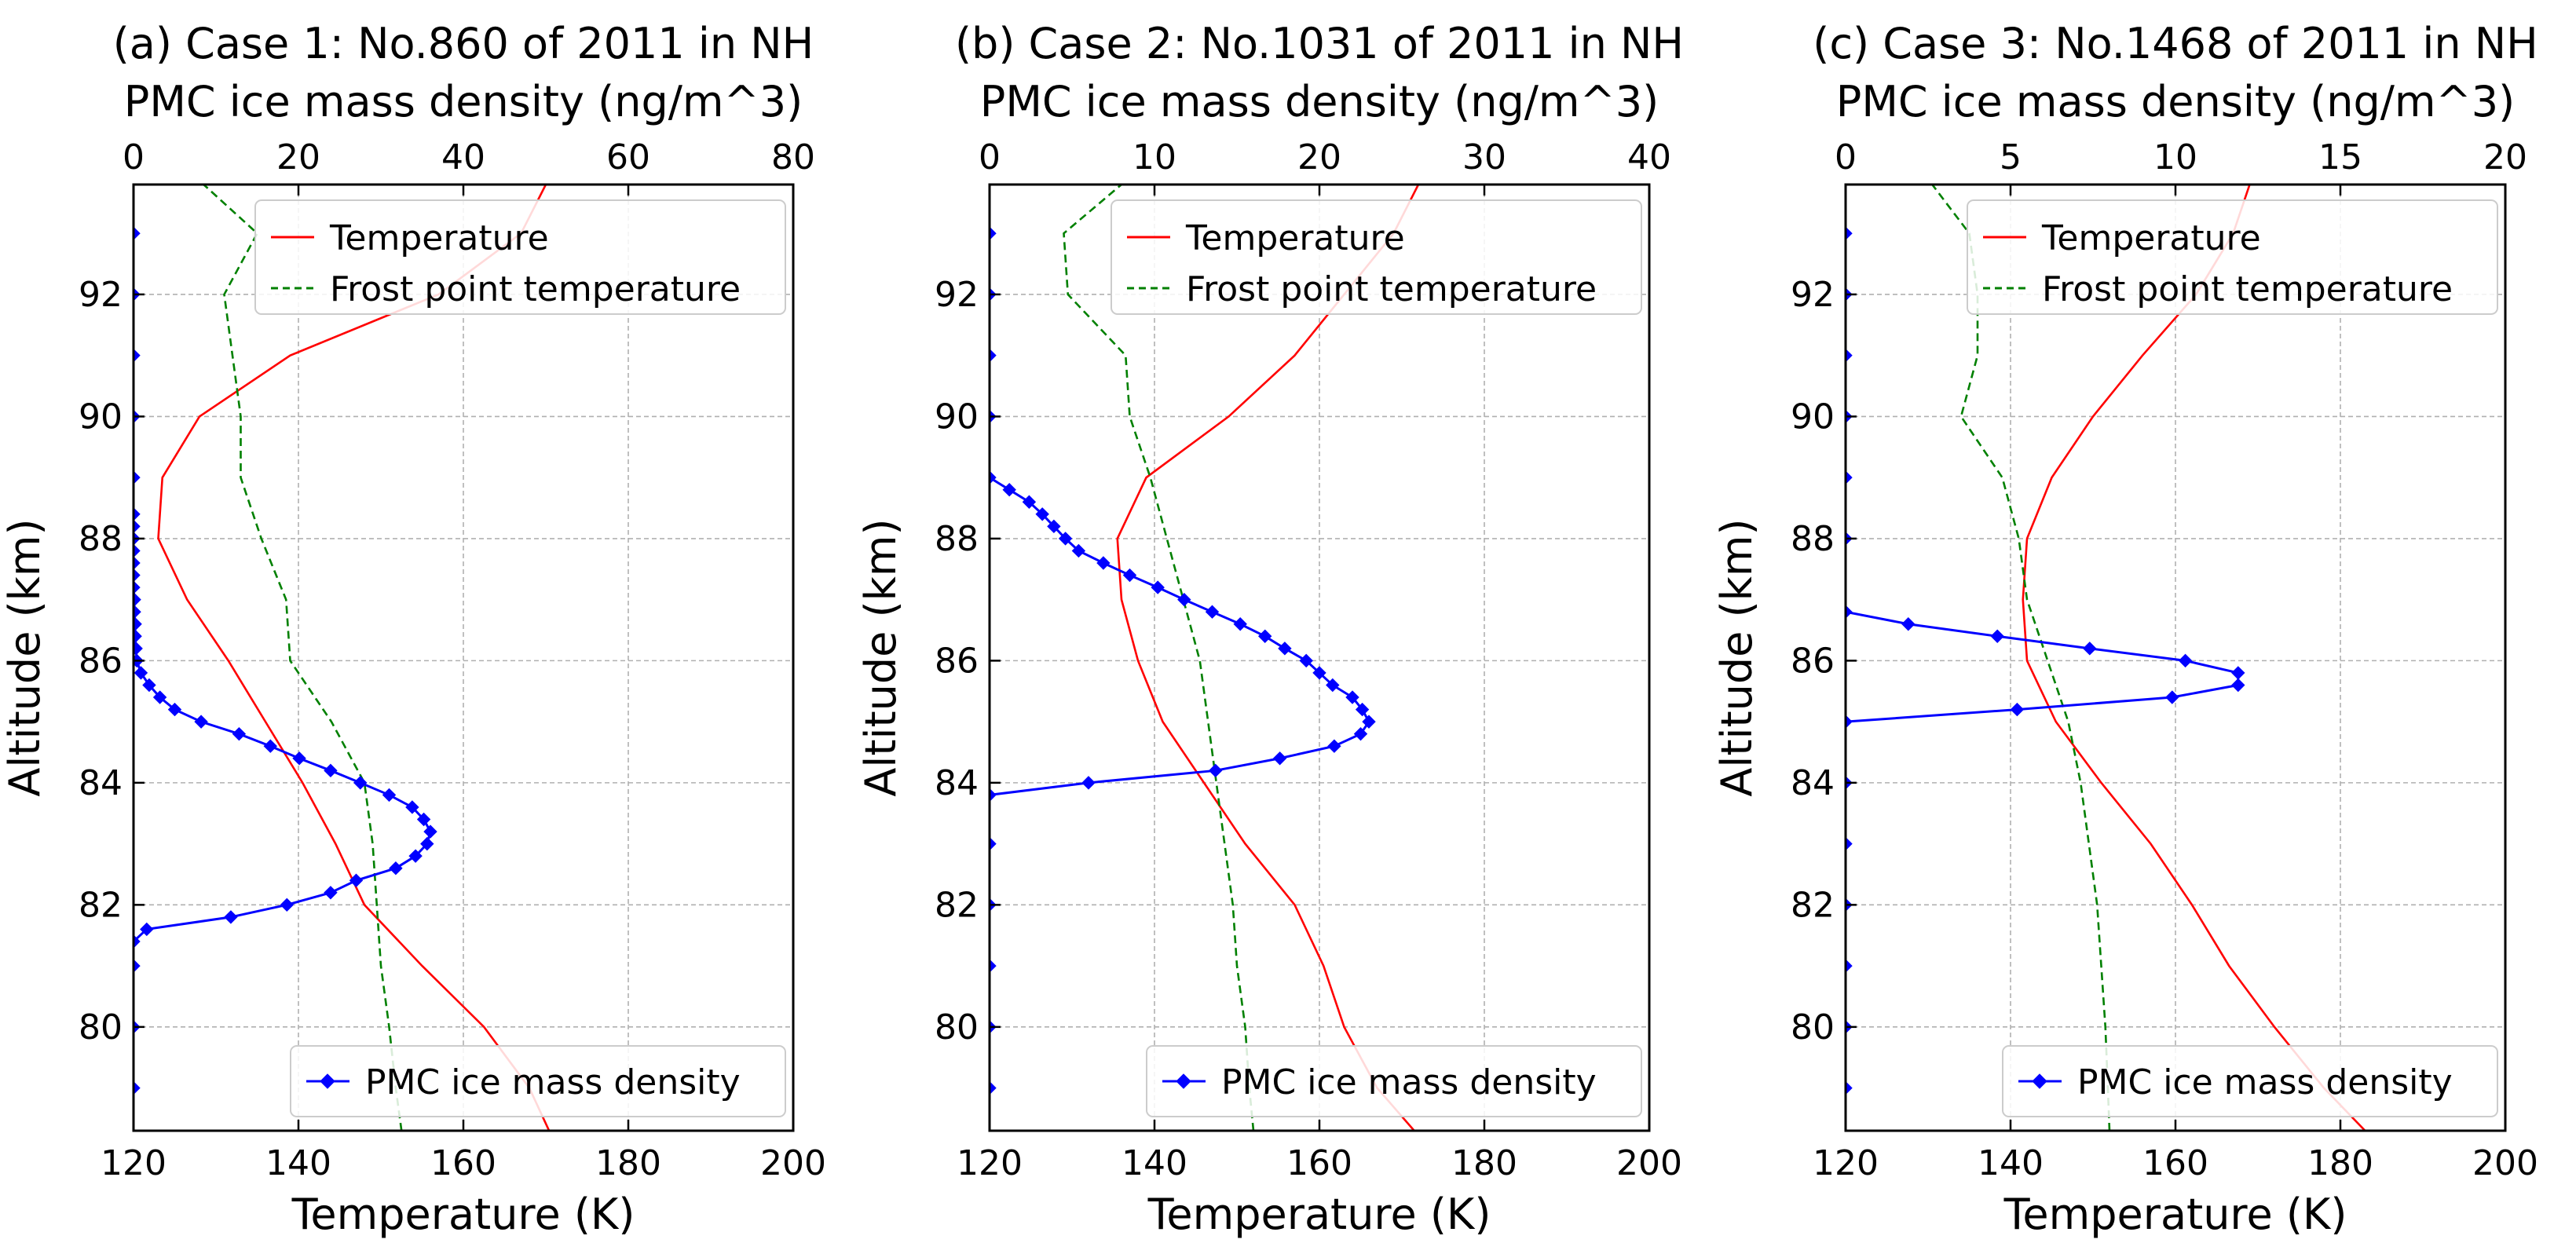 The image size is (2576, 1254). I want to click on legend-temperature-label: Temperature, so click(1295, 238).